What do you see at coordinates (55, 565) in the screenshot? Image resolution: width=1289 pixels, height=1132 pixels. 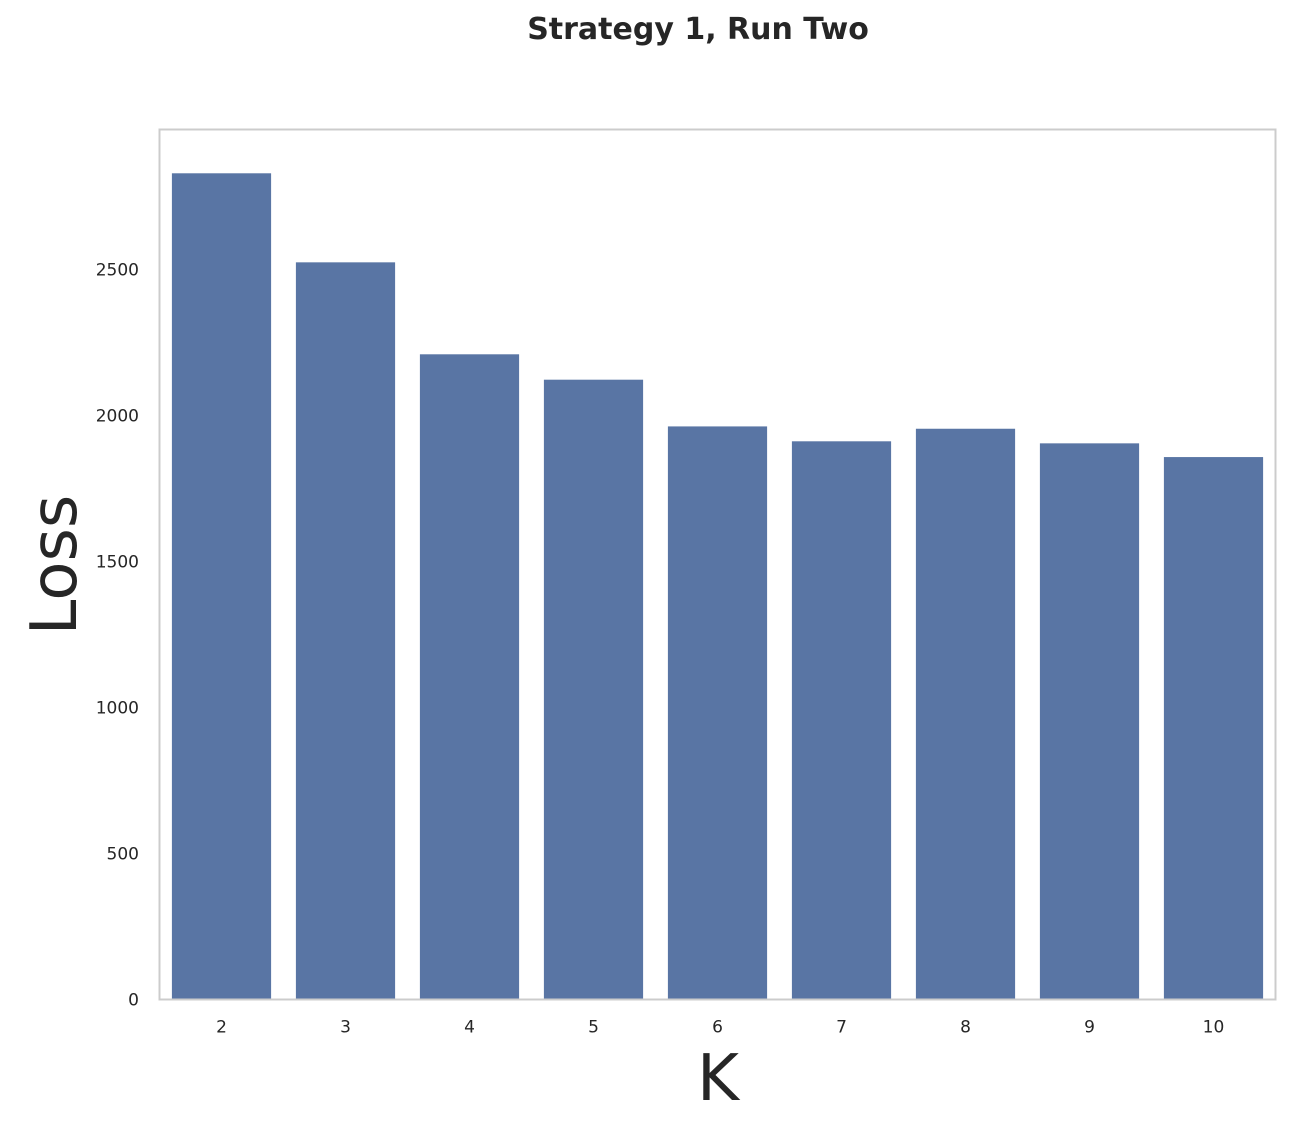 I see `y-axis-label: Loss` at bounding box center [55, 565].